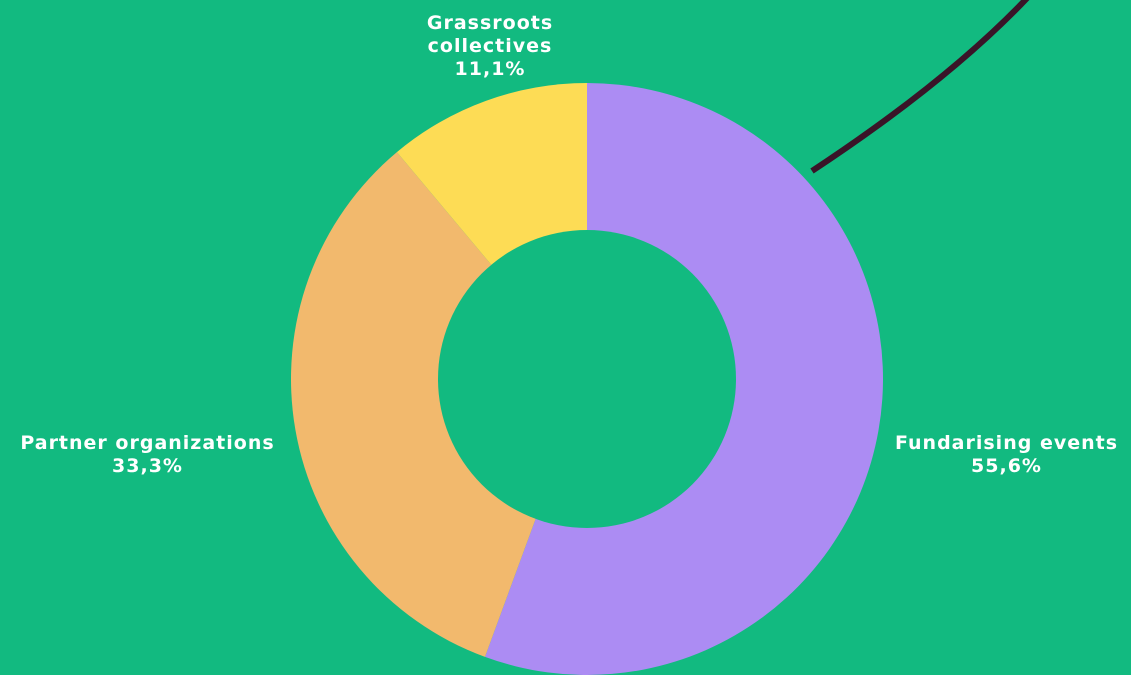 The height and width of the screenshot is (675, 1131). Describe the element at coordinates (587, 379) in the screenshot. I see `donut-hole` at that location.